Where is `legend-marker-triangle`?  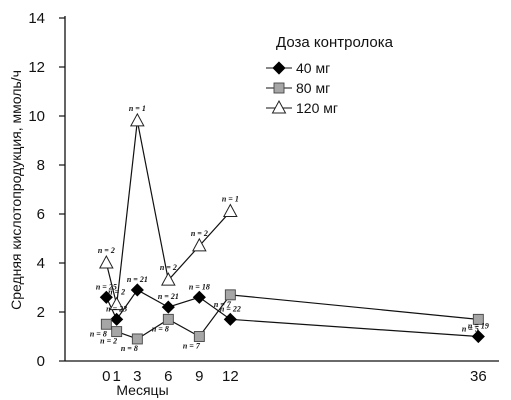
legend-marker-triangle is located at coordinates (279, 106).